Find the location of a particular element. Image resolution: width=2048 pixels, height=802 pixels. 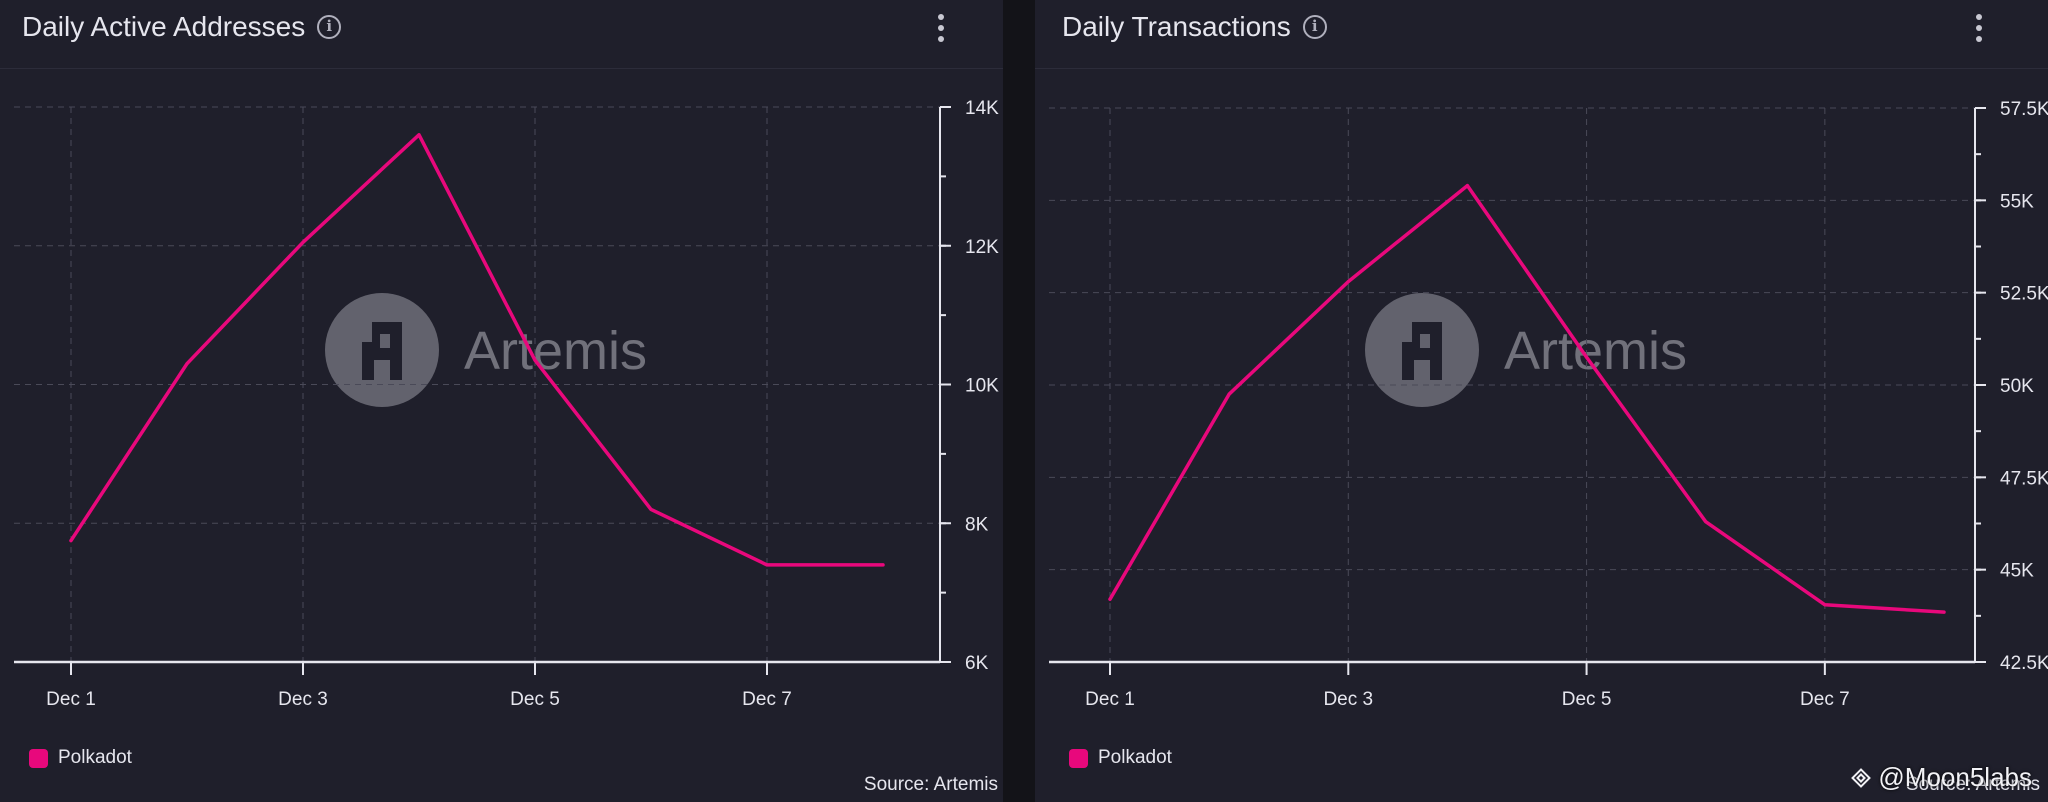

panel-header: Daily Active Addresses i is located at coordinates (501, 34).